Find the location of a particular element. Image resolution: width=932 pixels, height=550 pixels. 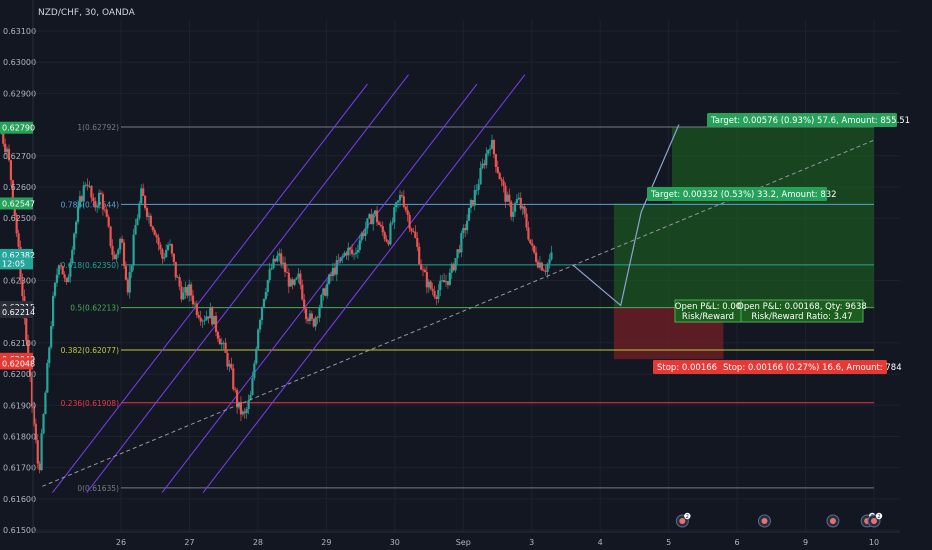

fib-level-label: 1(0.62792) is located at coordinates (98, 127).